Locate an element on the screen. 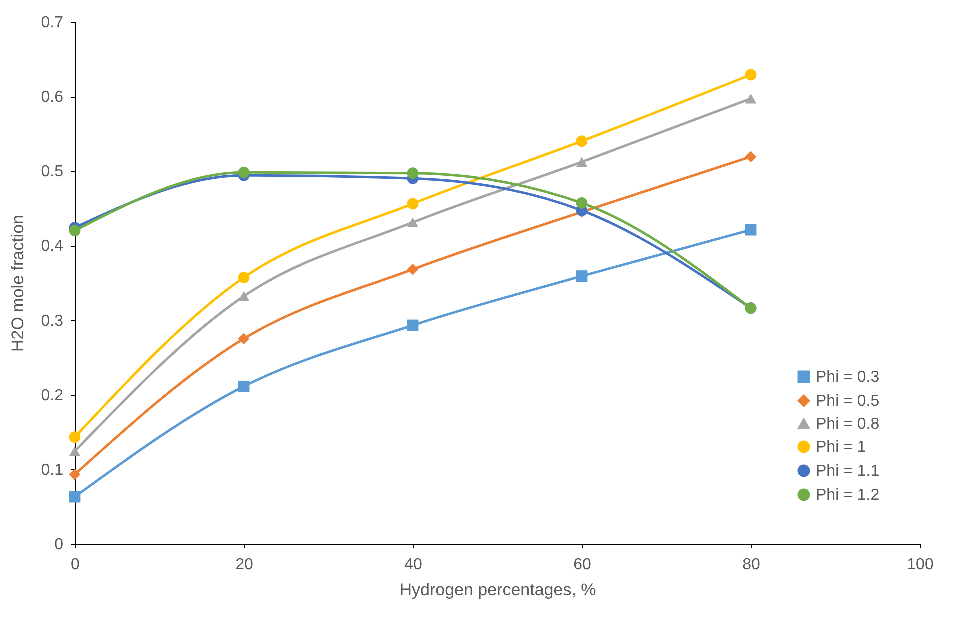 The height and width of the screenshot is (622, 972). y-tick-label: 0.6 is located at coordinates (52, 97).